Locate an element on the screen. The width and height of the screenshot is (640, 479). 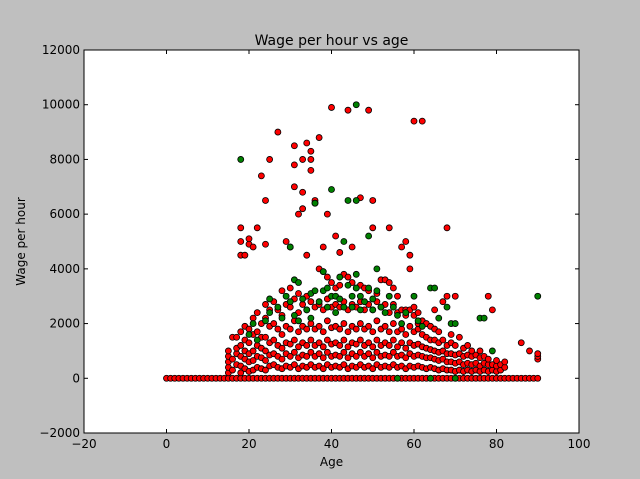
x-tick-label: 100 is located at coordinates (579, 444).